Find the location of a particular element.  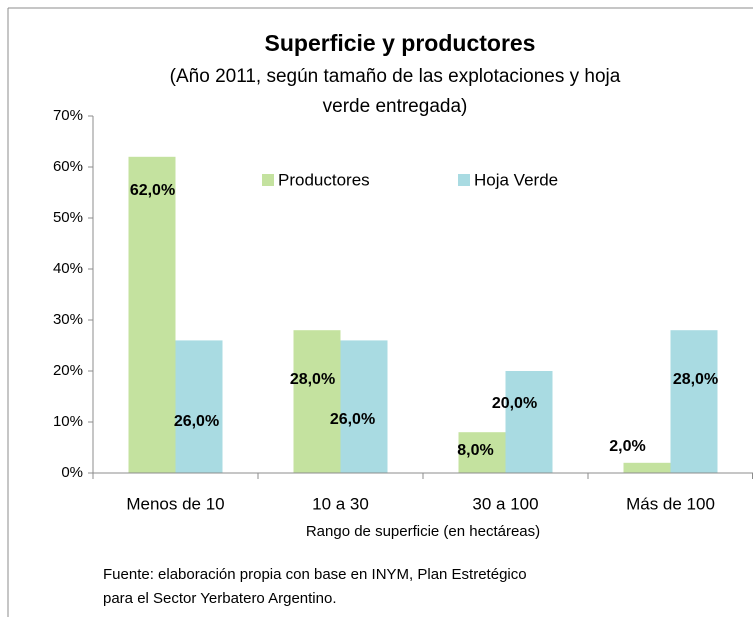

chart-title: Superficie y productores is located at coordinates (400, 43).